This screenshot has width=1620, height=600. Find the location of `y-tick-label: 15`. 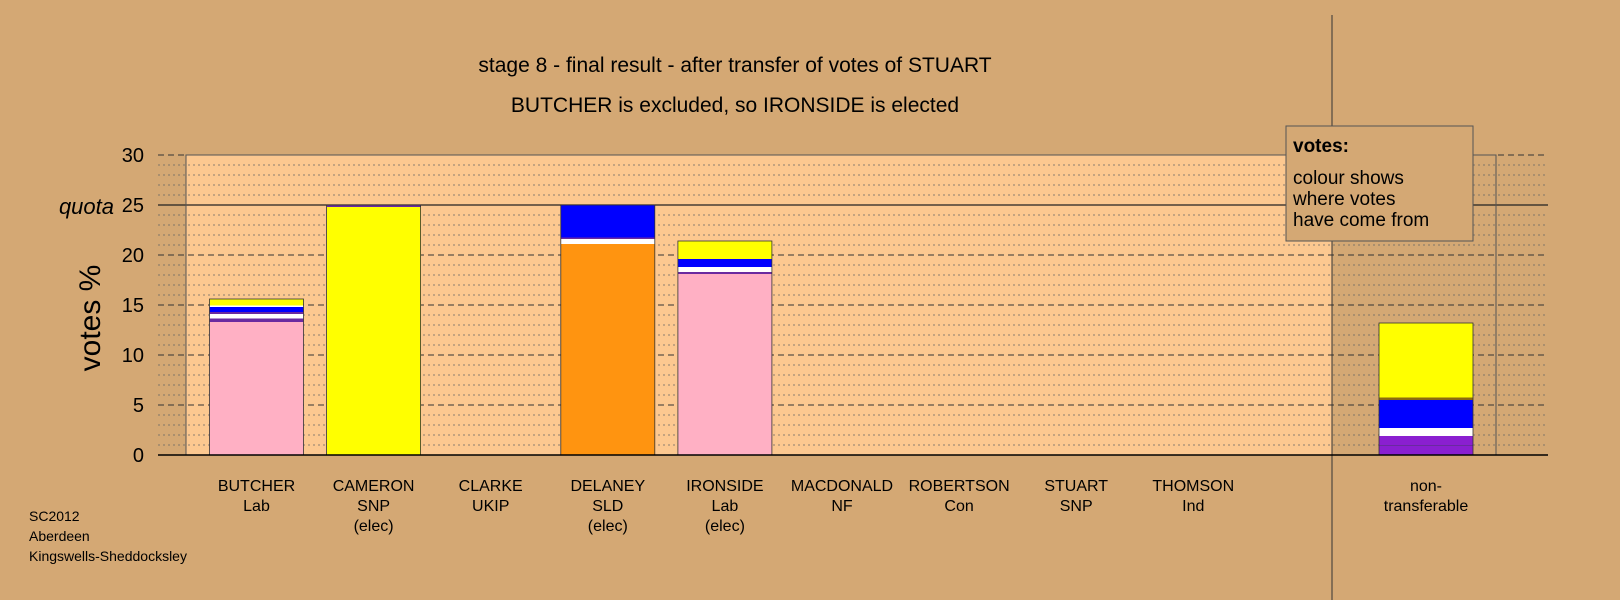

y-tick-label: 15 is located at coordinates (133, 306).